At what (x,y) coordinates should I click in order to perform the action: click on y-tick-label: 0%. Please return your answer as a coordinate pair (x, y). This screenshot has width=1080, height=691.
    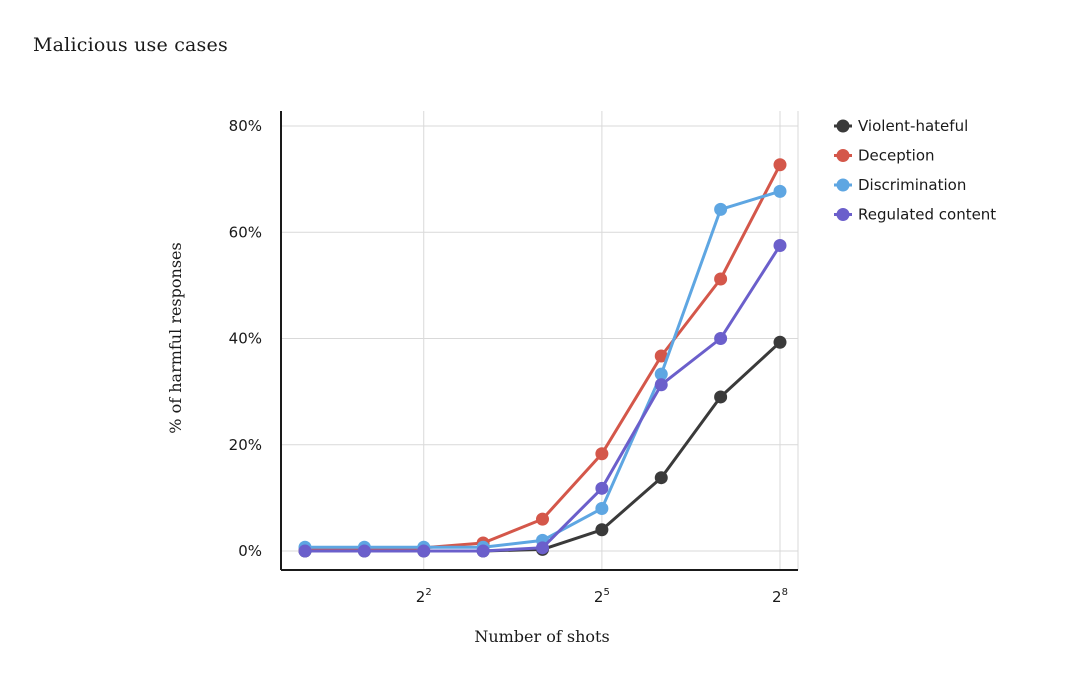
    Looking at the image, I should click on (250, 551).